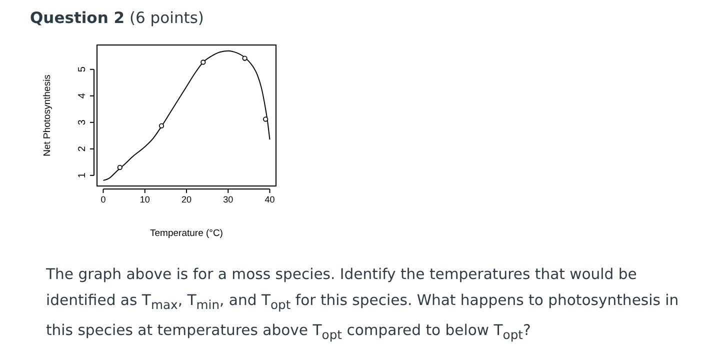 The height and width of the screenshot is (356, 716). What do you see at coordinates (186, 199) in the screenshot?
I see `x-tick-label: 20` at bounding box center [186, 199].